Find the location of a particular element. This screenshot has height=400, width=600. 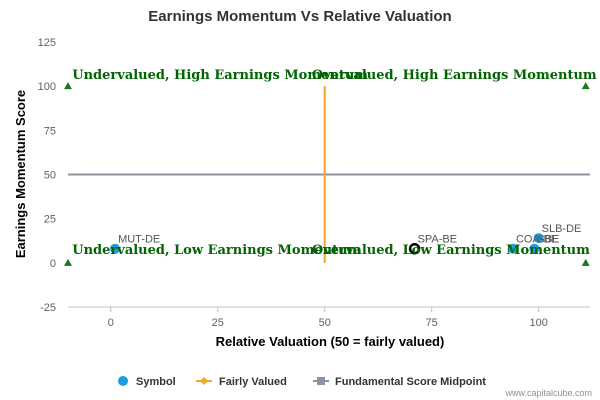

y-tick-label: 25 is located at coordinates (50, 220).